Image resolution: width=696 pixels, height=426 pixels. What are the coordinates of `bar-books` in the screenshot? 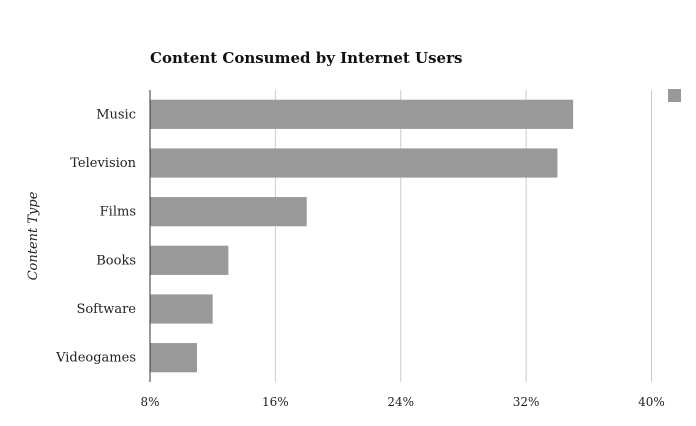 It's located at (189, 260).